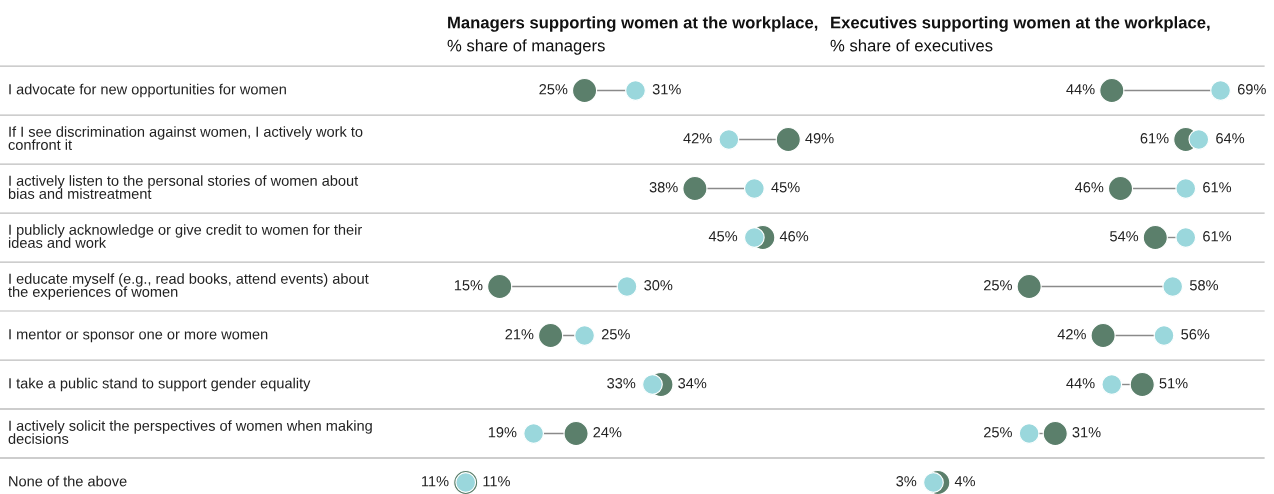  Describe the element at coordinates (1195, 334) in the screenshot. I see `data-label: 56%` at that location.